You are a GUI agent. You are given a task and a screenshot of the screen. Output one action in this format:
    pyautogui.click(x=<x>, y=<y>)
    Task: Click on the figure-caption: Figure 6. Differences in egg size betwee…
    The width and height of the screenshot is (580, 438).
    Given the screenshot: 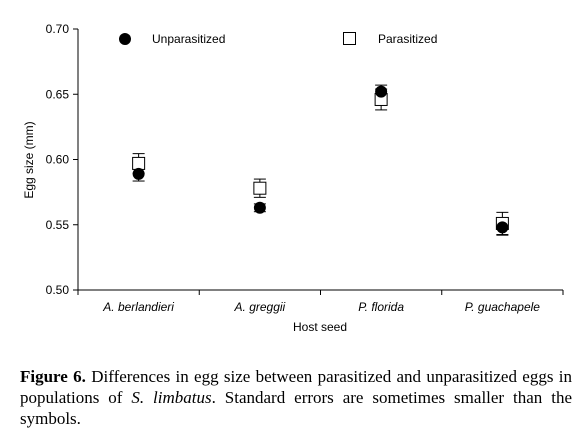 What is the action you would take?
    pyautogui.click(x=296, y=397)
    